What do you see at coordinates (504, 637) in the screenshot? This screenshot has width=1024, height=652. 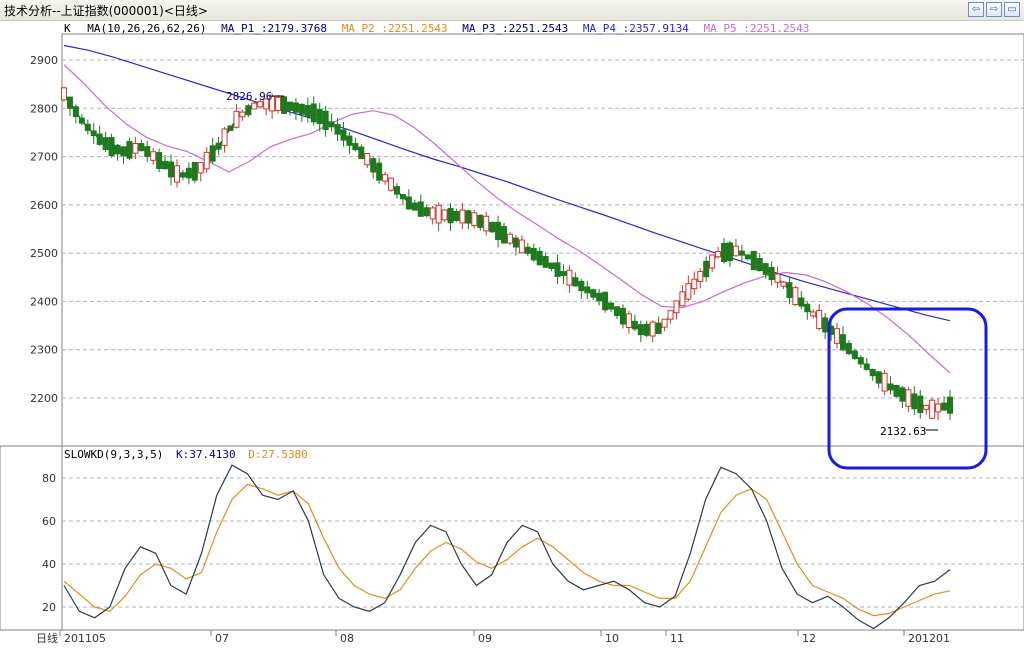 I see `date-x-axis: 201105 07 08 09 10 11 12 201201` at bounding box center [504, 637].